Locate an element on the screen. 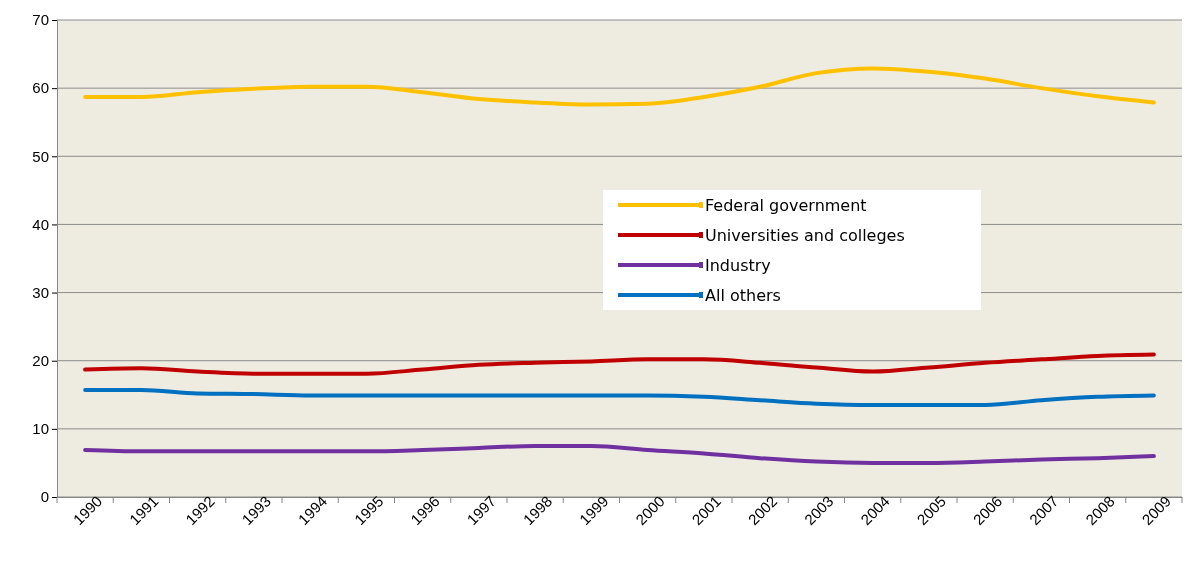 This screenshot has height=563, width=1185. y-tick-label: 10 is located at coordinates (40, 429).